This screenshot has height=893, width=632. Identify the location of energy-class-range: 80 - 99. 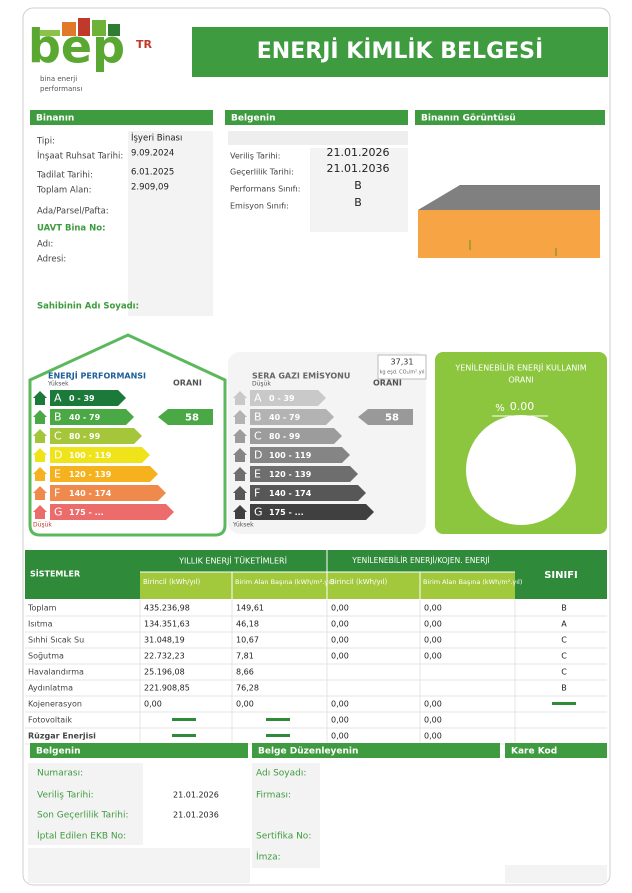
(85, 436).